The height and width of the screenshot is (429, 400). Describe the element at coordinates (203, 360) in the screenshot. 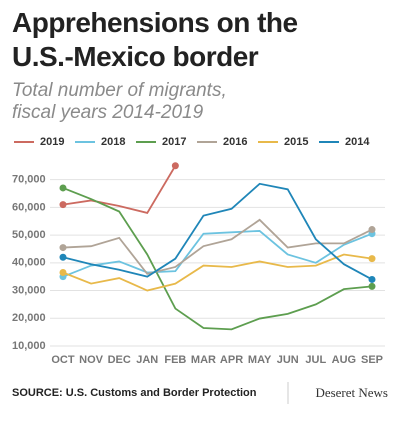

I see `x-tick-label: MAR` at that location.